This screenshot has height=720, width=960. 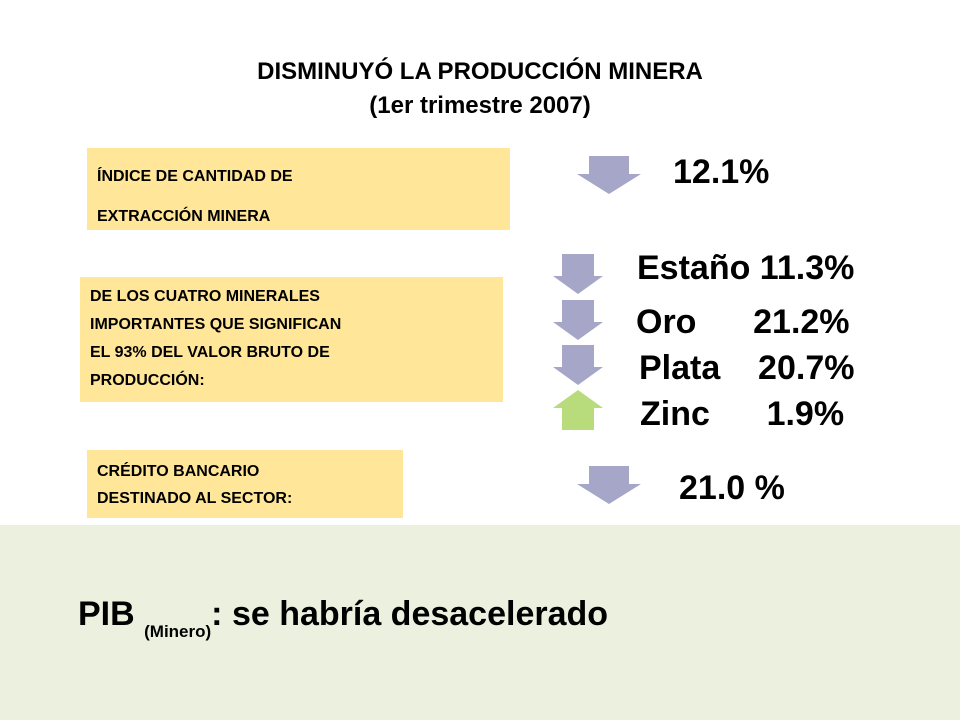 What do you see at coordinates (210, 352) in the screenshot?
I see `box-line: EL 93% DEL VALOR BRUTO DE` at bounding box center [210, 352].